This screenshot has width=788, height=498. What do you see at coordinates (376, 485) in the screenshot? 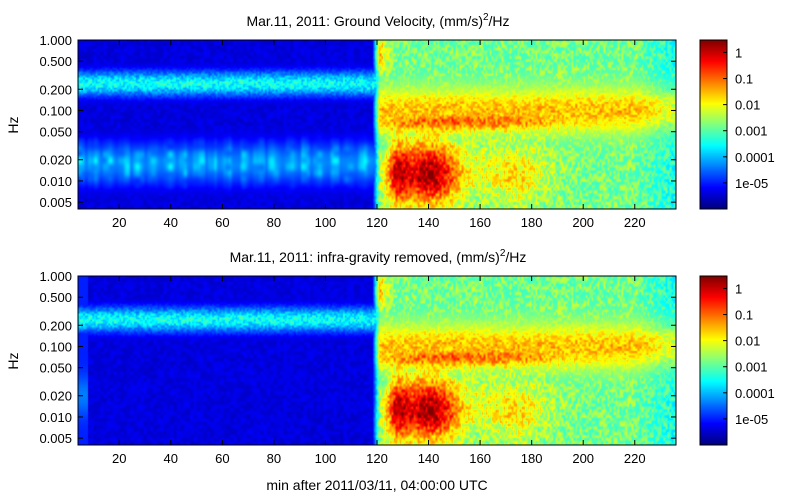
I see `x-axis-label: min after 2011/03/11, 04:00:00 UTC` at bounding box center [376, 485].